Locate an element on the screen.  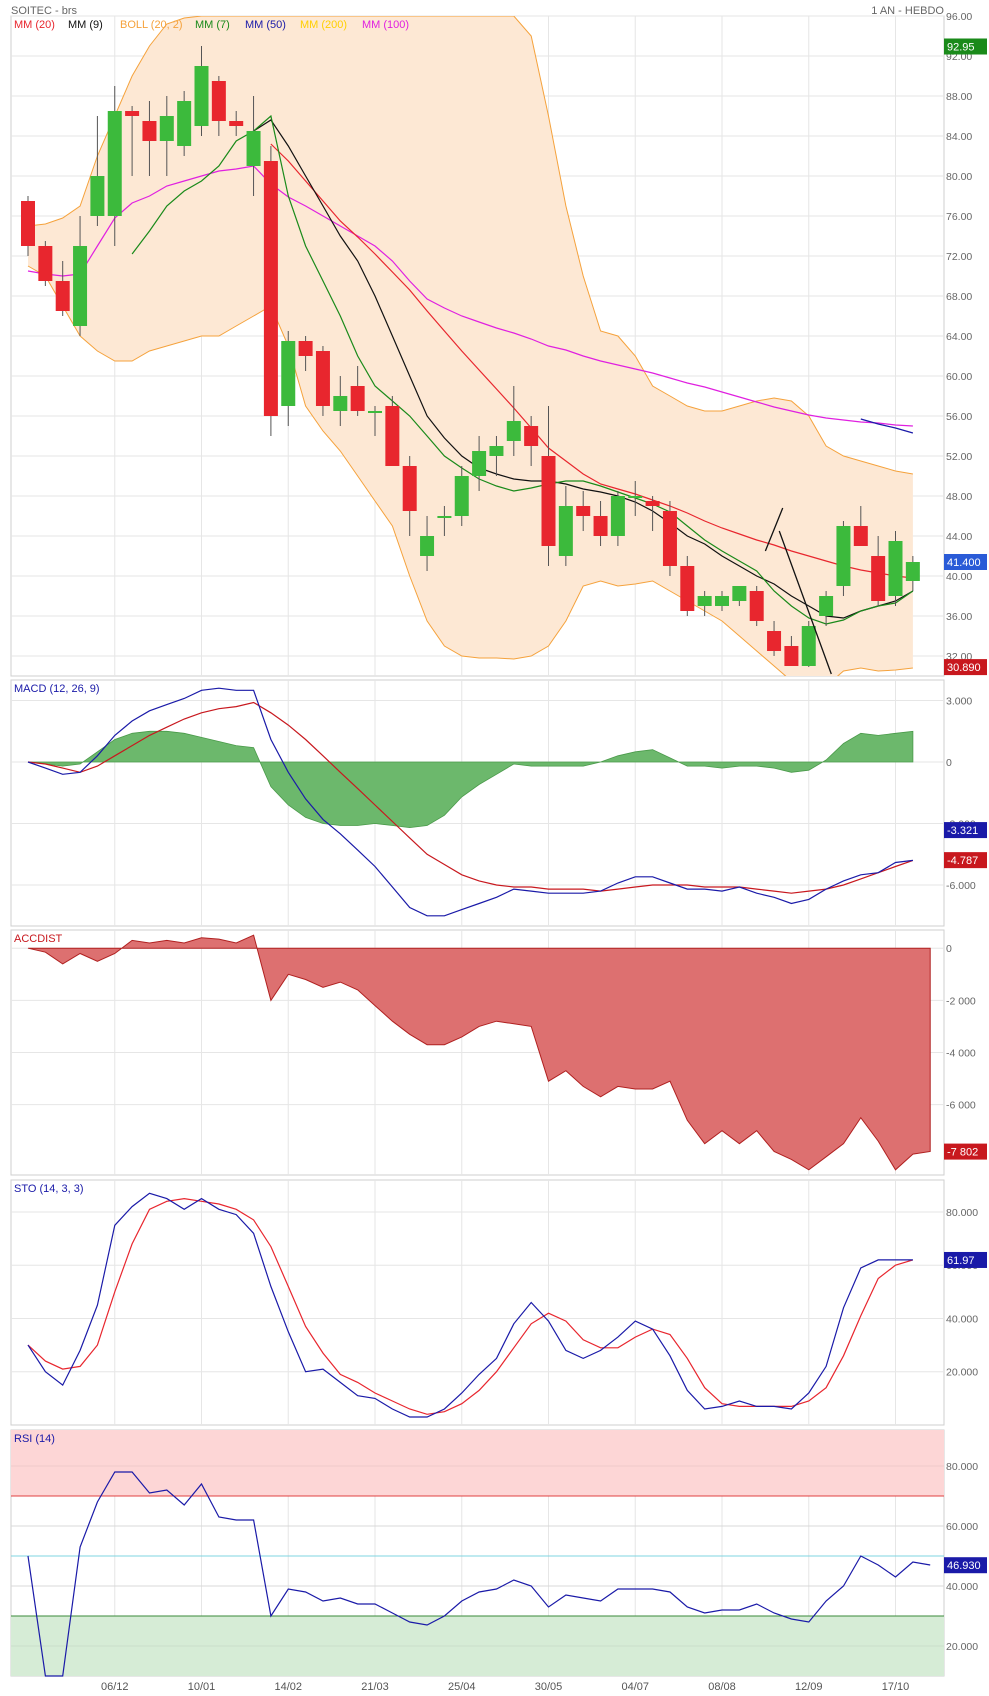
chart-title: SOITEC - brs is located at coordinates (44, 11).